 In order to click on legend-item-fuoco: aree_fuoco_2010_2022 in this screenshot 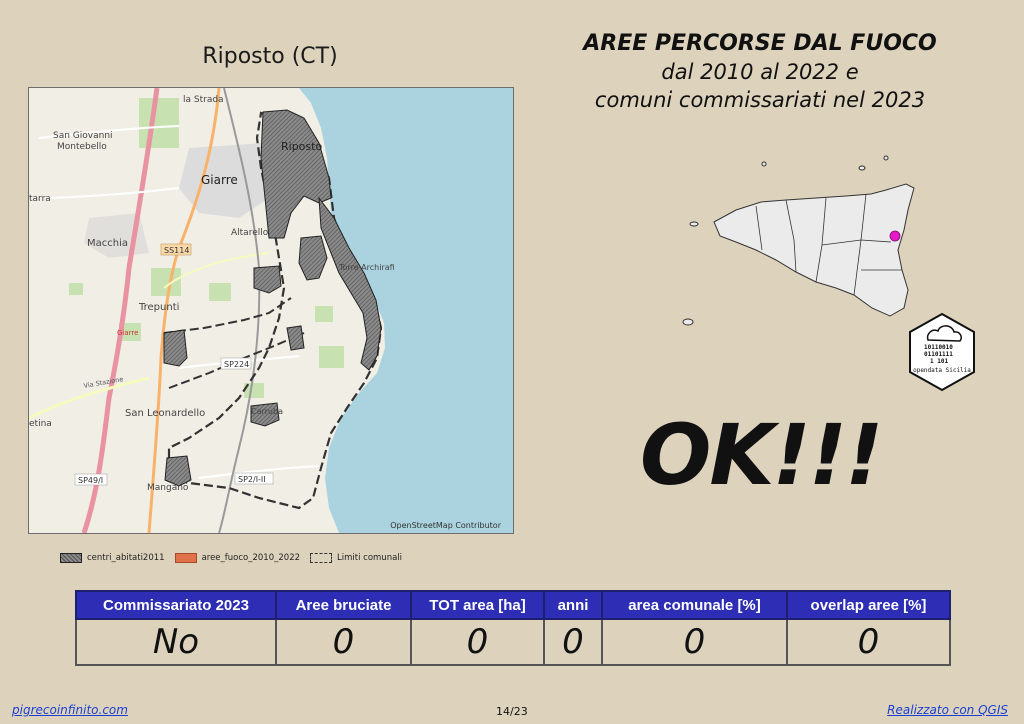, I will do `click(237, 558)`.